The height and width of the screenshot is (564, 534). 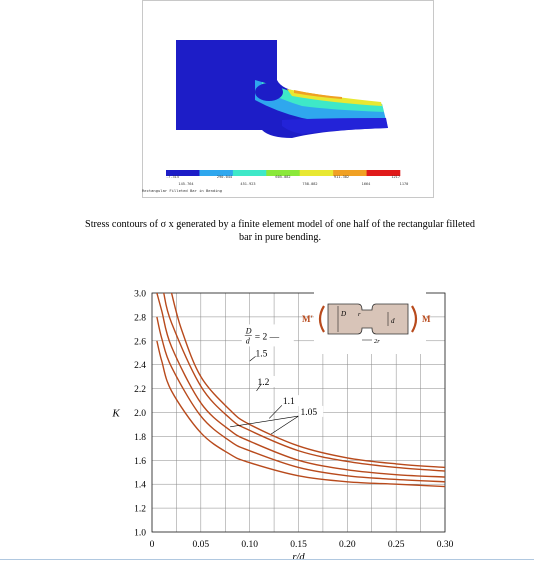 I want to click on y-tick-label: 1.4, so click(x=140, y=486).